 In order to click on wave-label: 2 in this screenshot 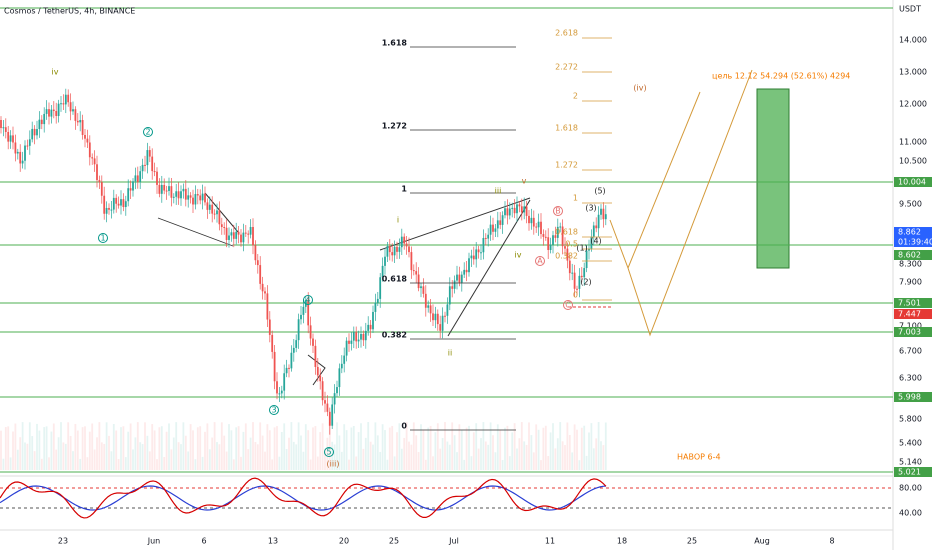, I will do `click(147, 132)`.